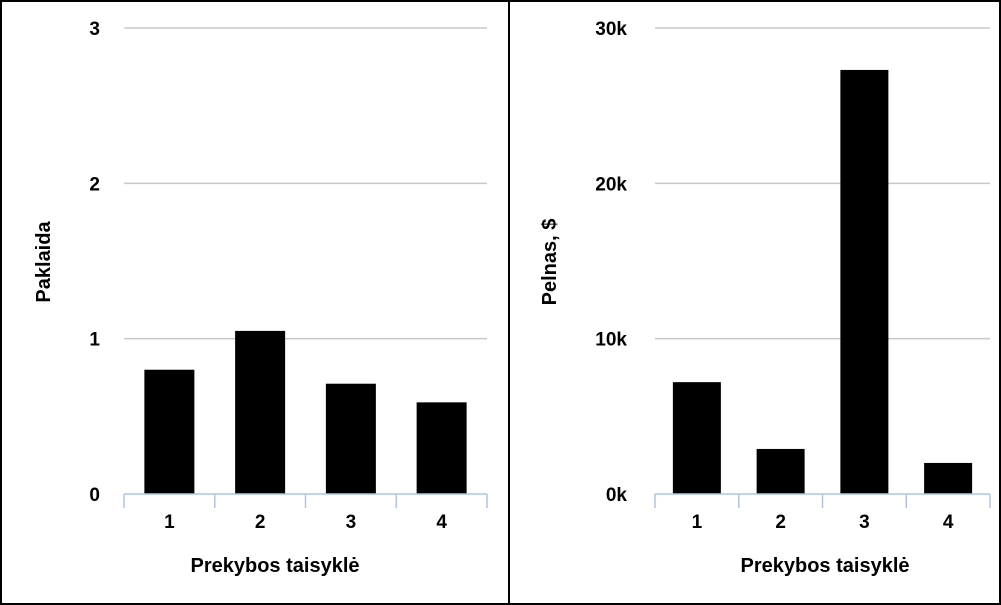 The height and width of the screenshot is (605, 1001). I want to click on y-tick-label: 3, so click(94, 29).